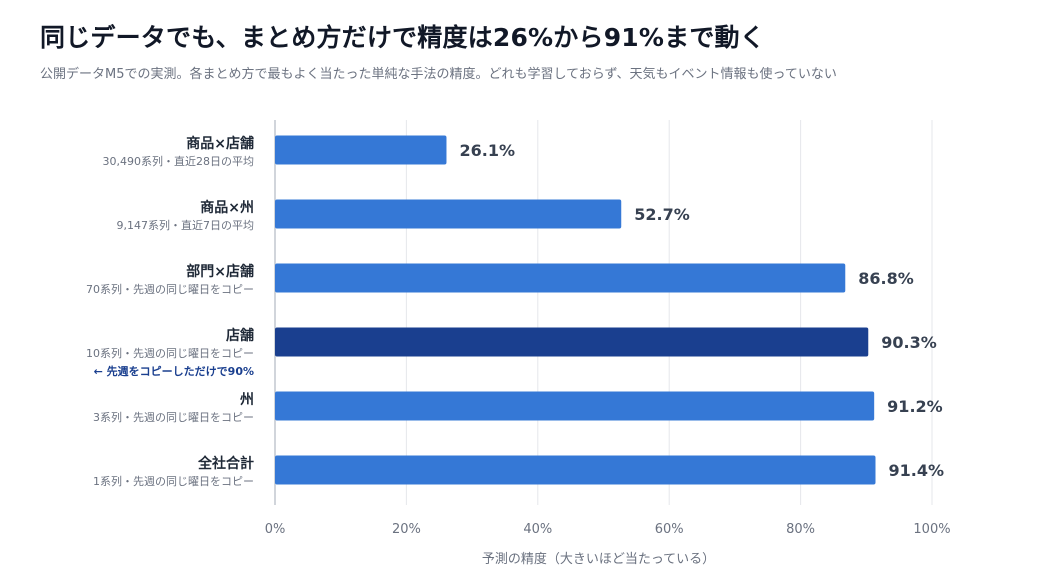 This screenshot has height=580, width=1040. Describe the element at coordinates (909, 342) in the screenshot. I see `bar-value-label: 90.3%` at that location.